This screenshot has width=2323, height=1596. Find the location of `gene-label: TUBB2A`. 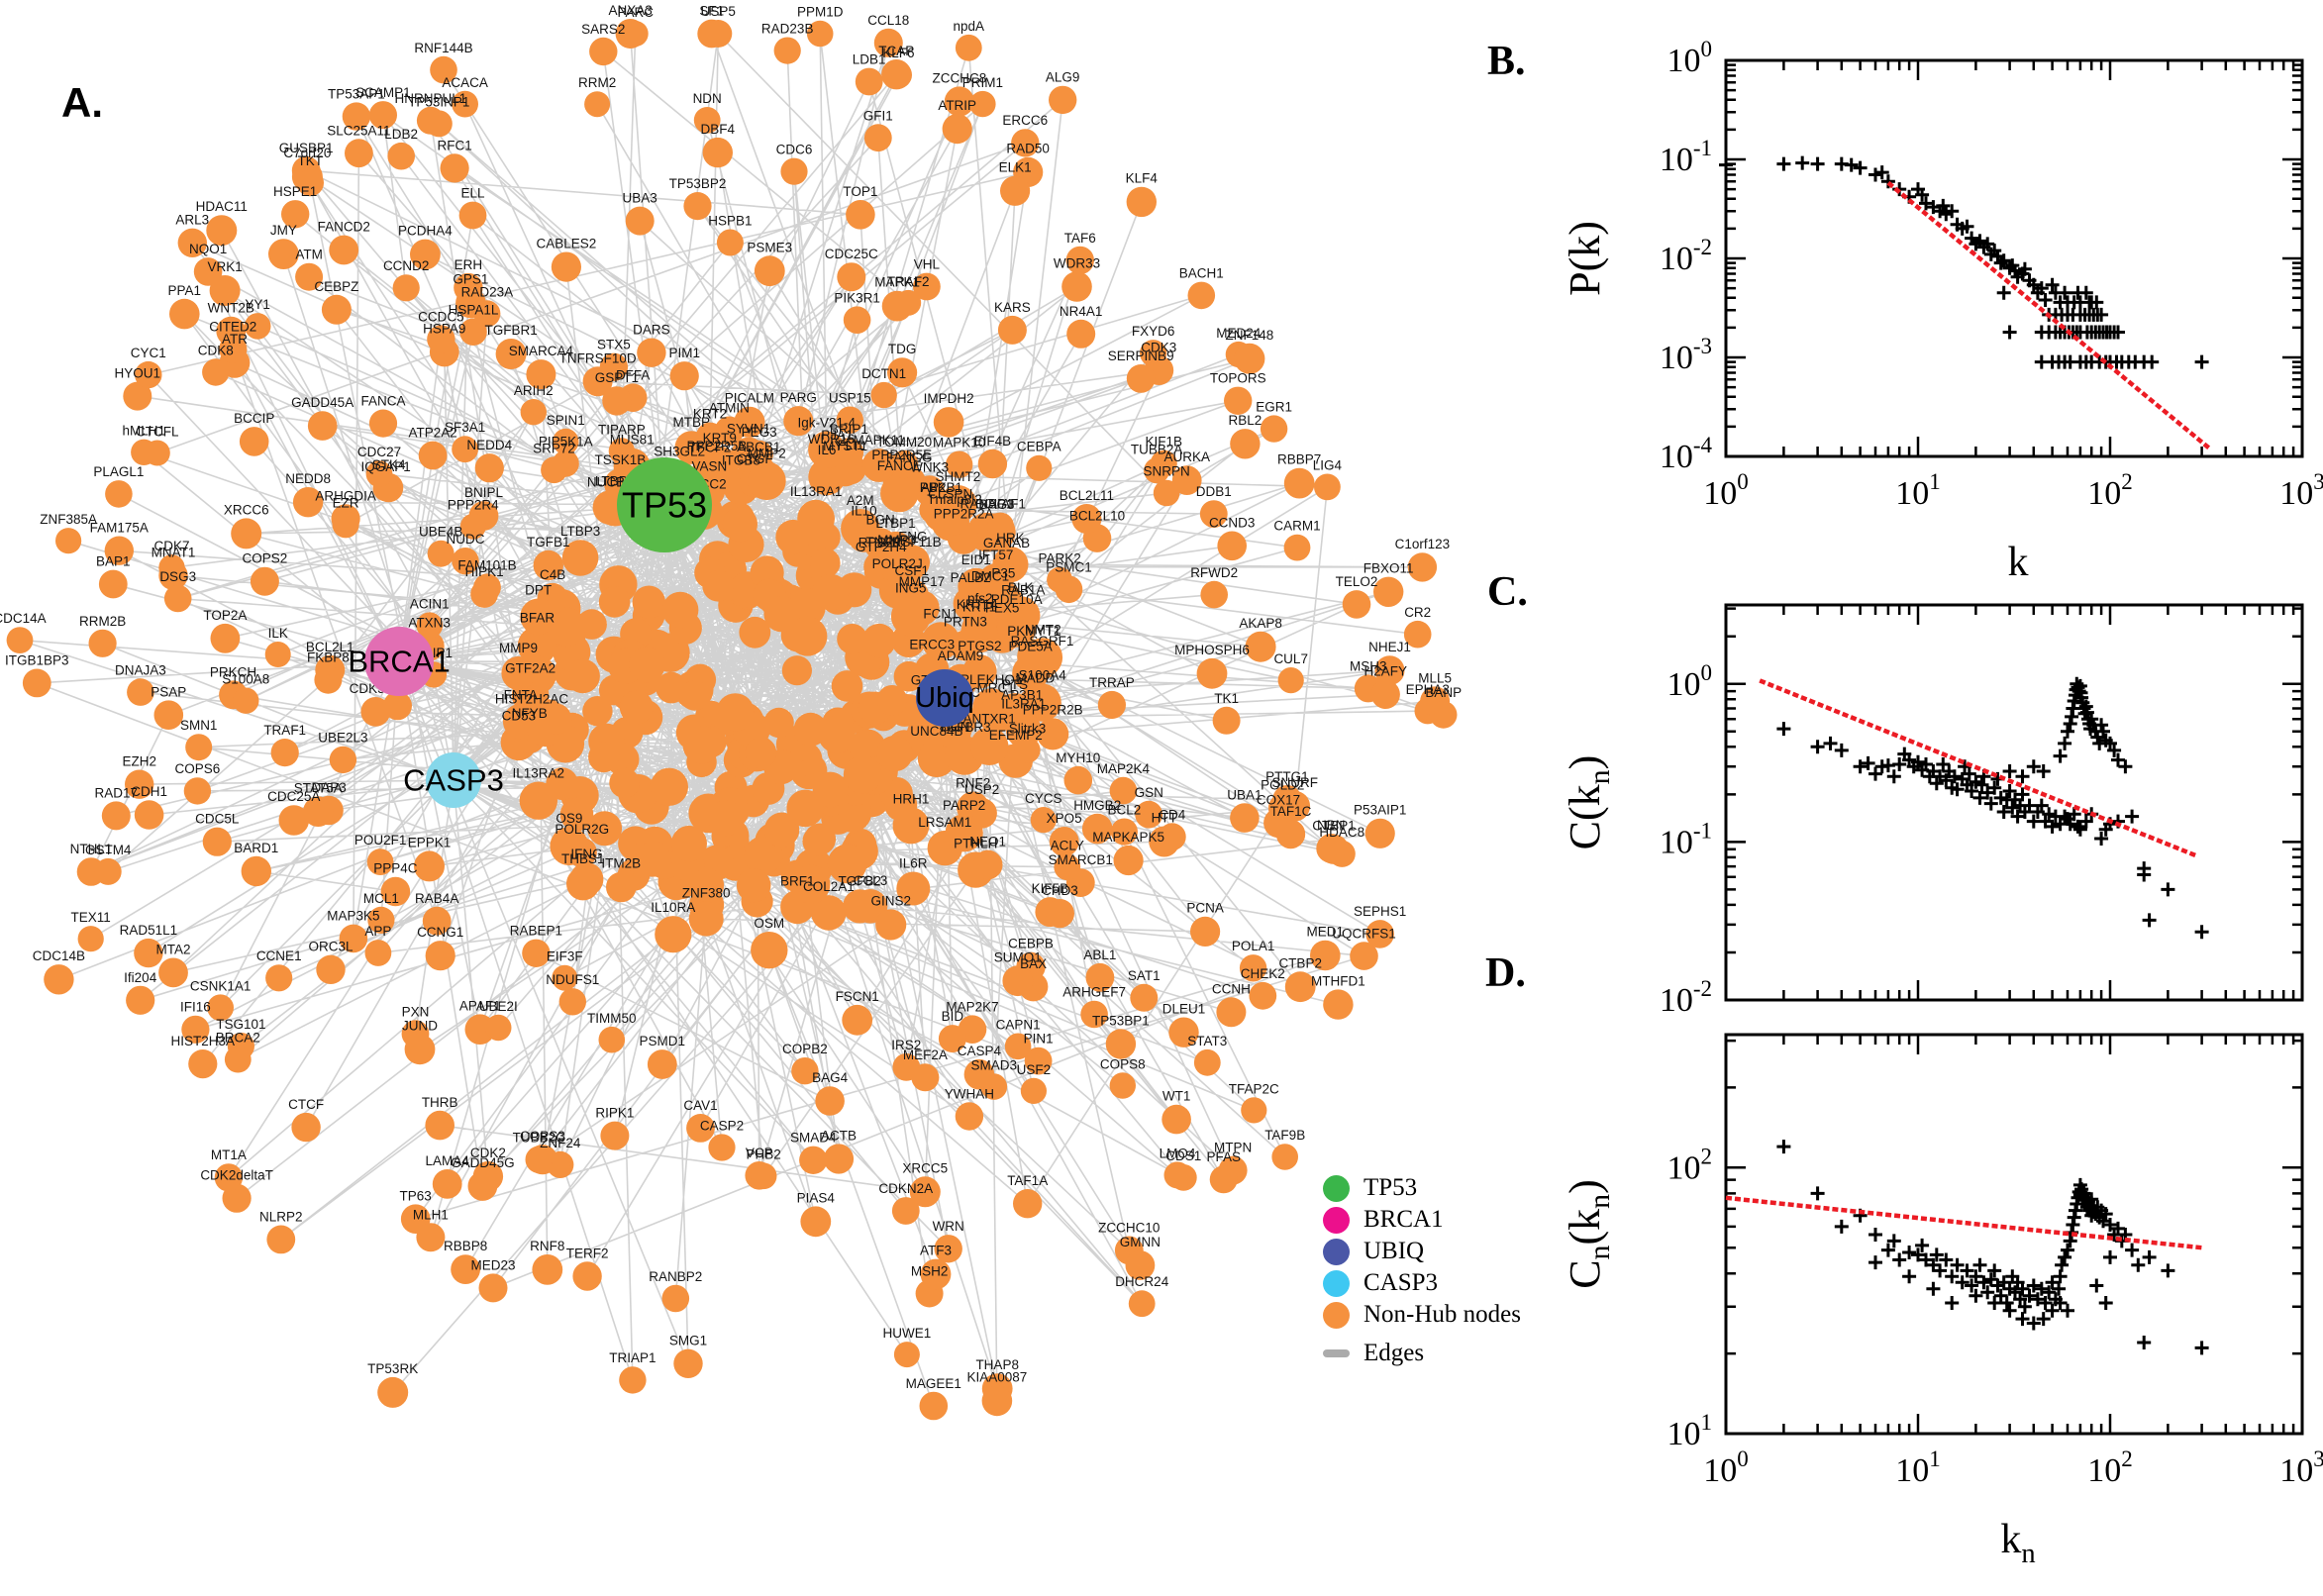

gene-label: TUBB2A is located at coordinates (1157, 449).